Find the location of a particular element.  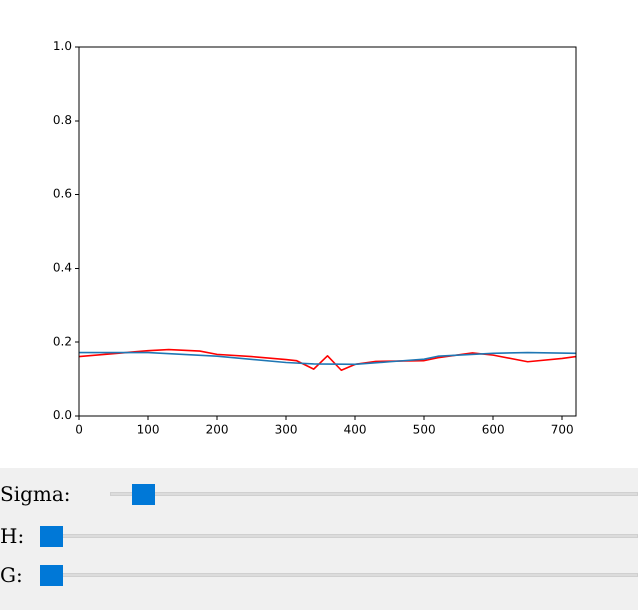

text: G: is located at coordinates (11, 575).